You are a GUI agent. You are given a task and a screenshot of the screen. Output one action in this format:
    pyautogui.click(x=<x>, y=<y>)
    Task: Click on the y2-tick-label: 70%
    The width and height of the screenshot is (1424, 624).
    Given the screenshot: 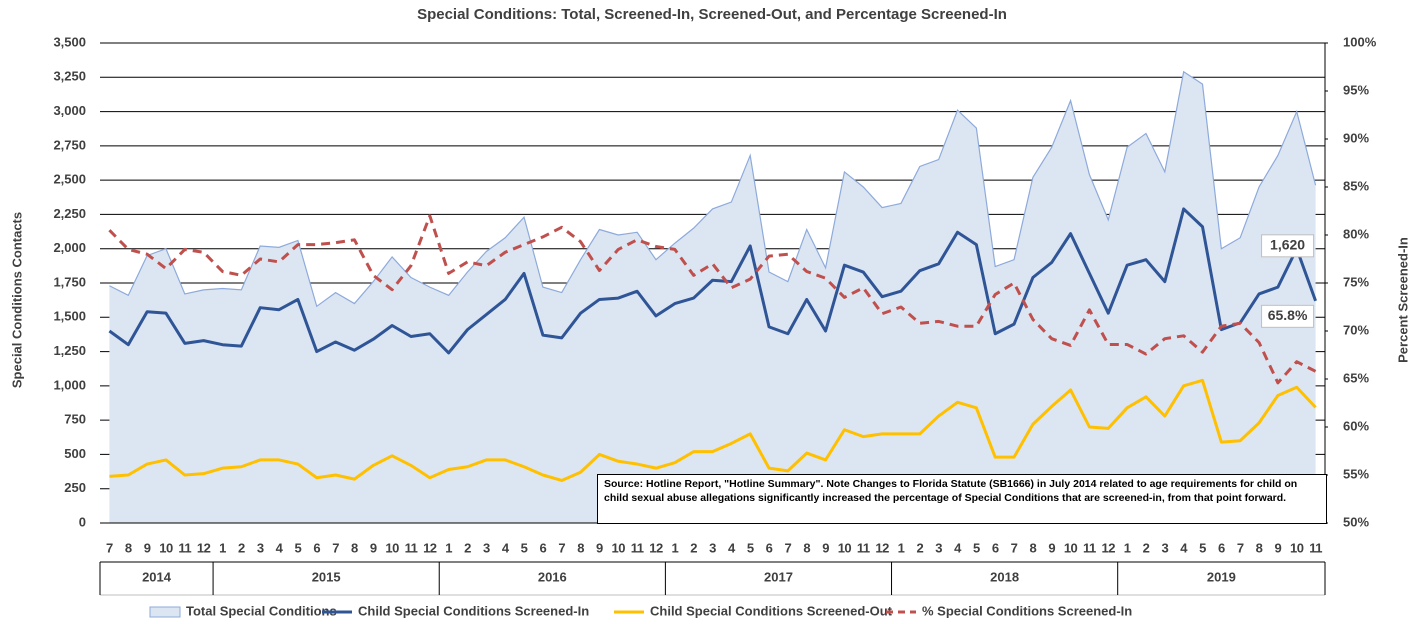 What is the action you would take?
    pyautogui.click(x=1356, y=329)
    